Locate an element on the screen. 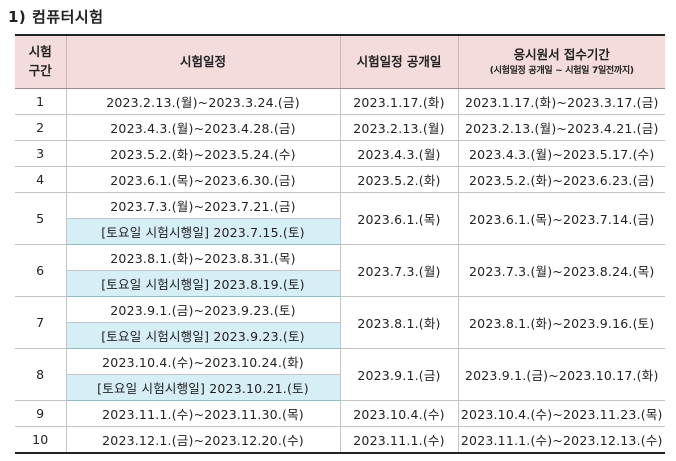 This screenshot has width=676, height=461. open-date-cell: 2023.6.1.(목) is located at coordinates (399, 218).